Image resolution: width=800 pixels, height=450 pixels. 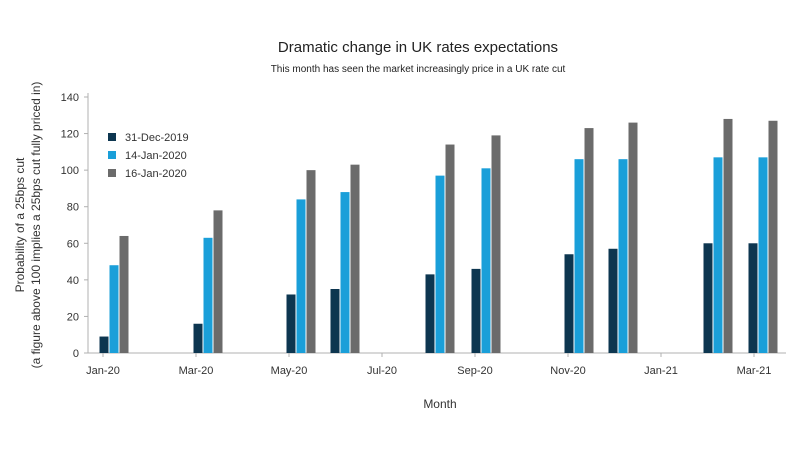 What do you see at coordinates (382, 371) in the screenshot?
I see `x-tick-label: Jul-20` at bounding box center [382, 371].